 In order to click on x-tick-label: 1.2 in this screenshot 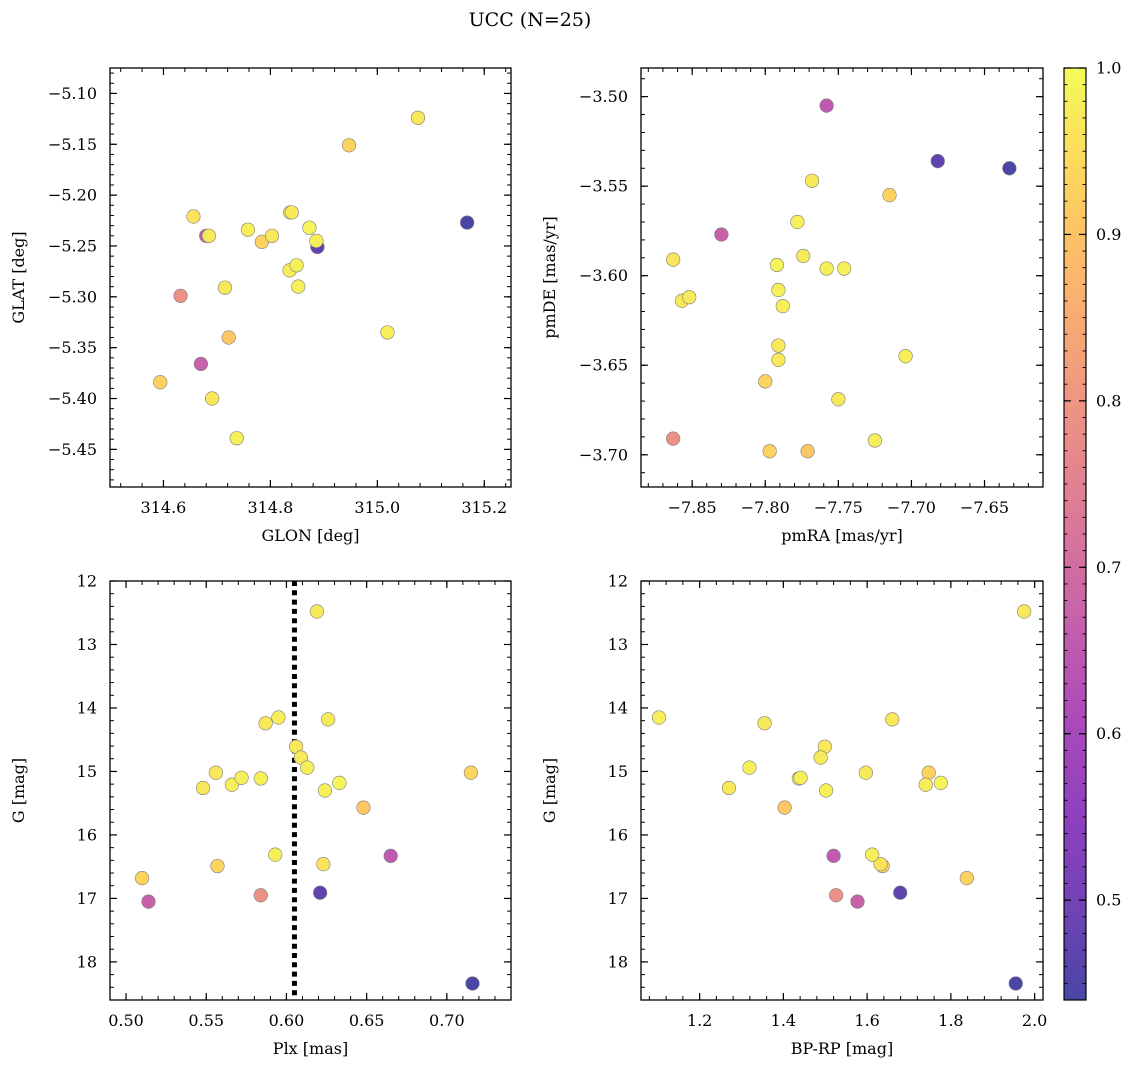, I will do `click(699, 1020)`.